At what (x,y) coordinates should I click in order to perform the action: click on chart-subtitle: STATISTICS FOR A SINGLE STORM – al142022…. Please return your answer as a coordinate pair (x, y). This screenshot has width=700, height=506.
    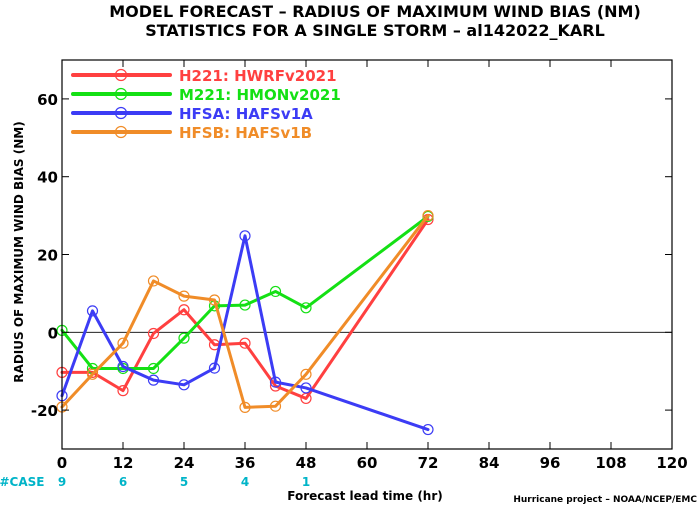
    Looking at the image, I should click on (375, 30).